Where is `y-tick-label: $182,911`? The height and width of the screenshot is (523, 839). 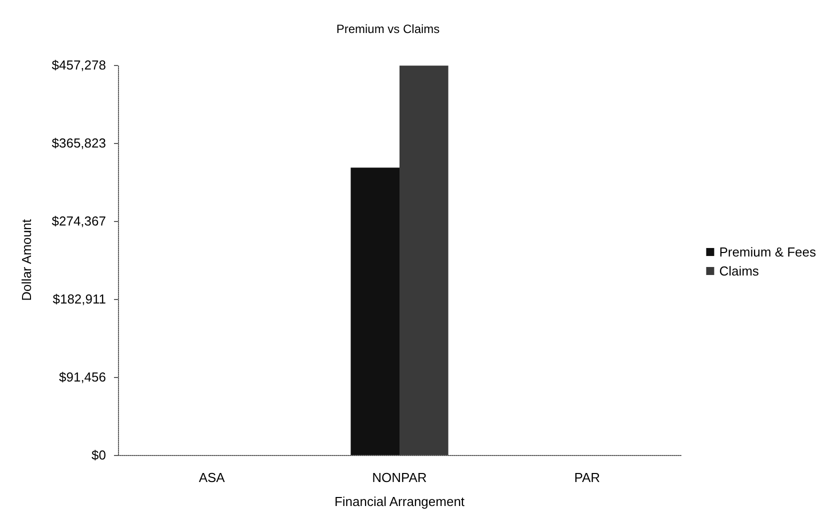
y-tick-label: $182,911 is located at coordinates (79, 299).